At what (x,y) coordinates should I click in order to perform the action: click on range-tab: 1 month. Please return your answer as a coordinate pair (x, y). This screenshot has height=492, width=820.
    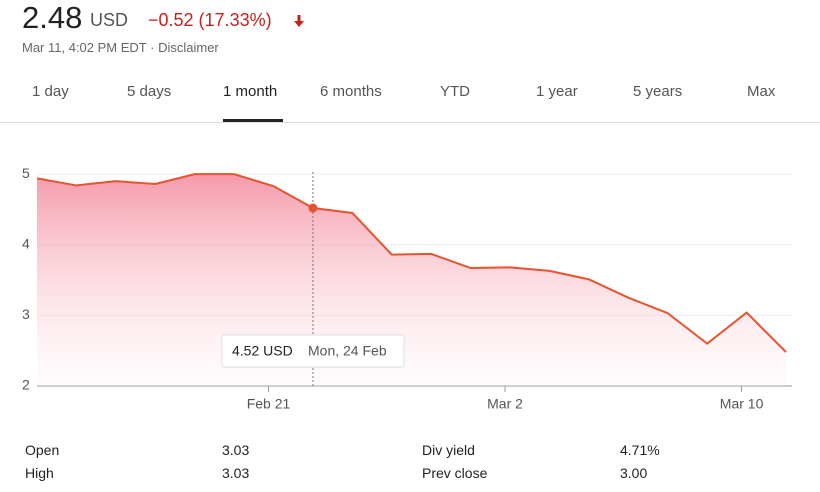
    Looking at the image, I should click on (250, 91).